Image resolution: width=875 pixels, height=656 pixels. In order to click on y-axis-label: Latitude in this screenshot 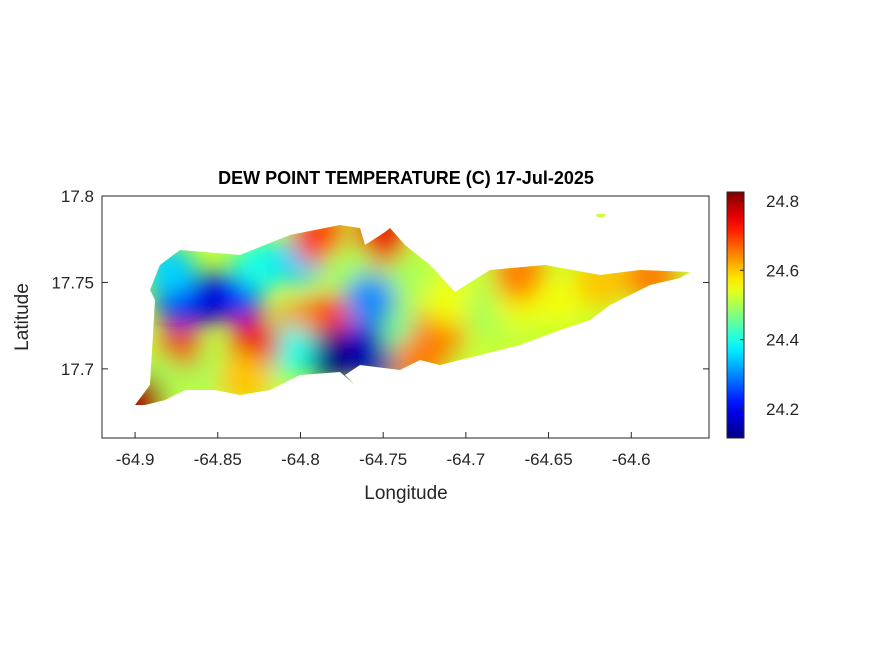, I will do `click(22, 317)`.